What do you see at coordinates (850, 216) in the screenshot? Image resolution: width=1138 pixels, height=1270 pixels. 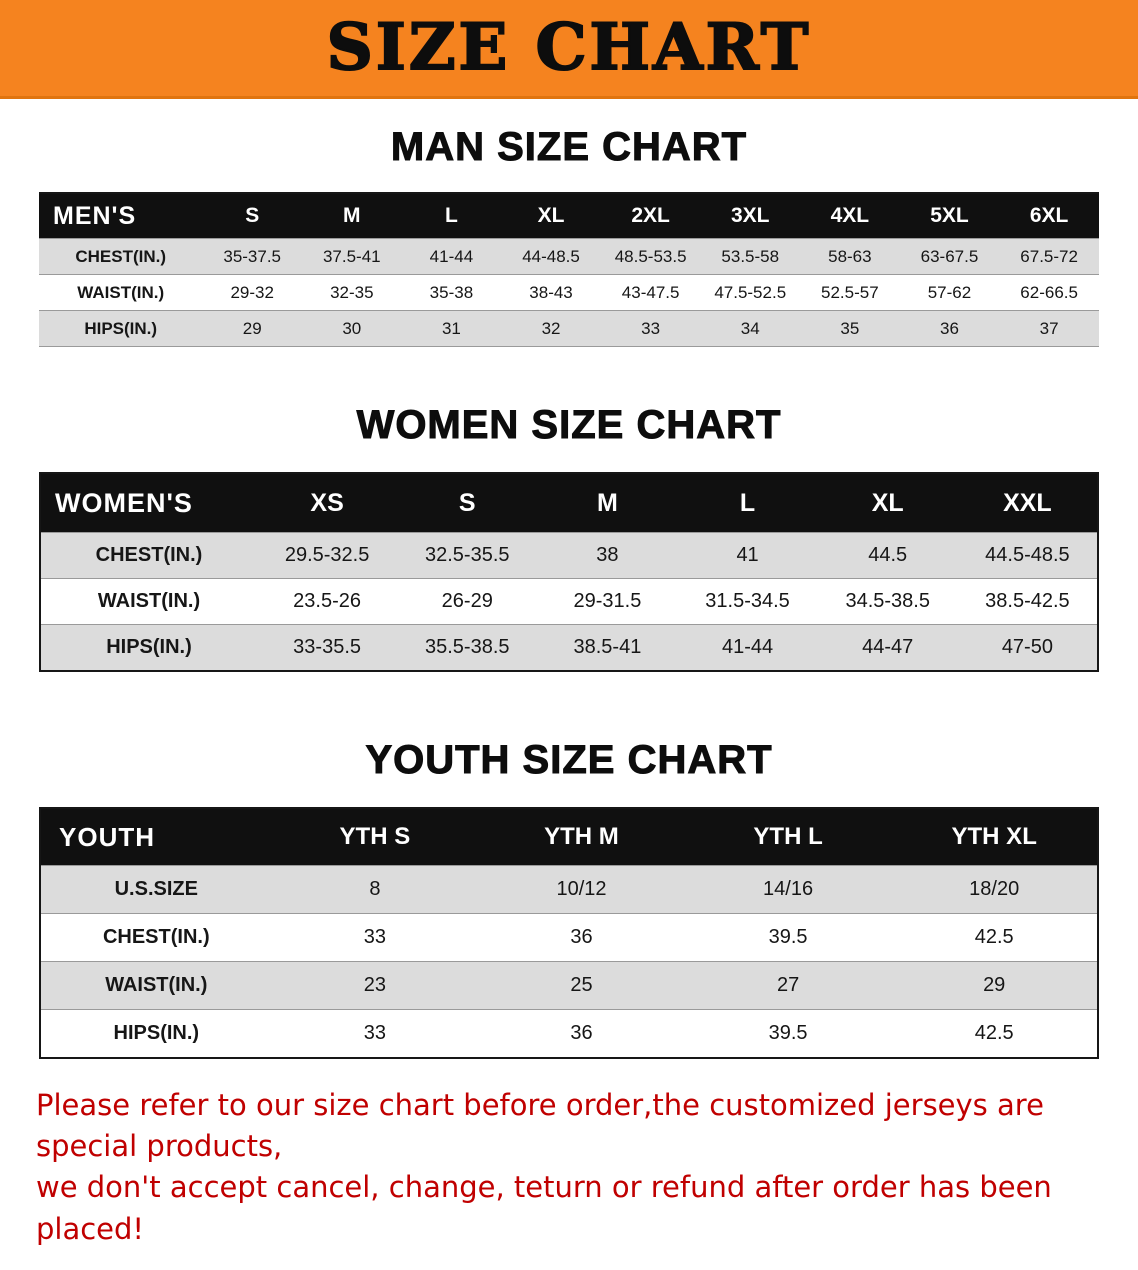 I see `size-column-header: 4XL` at bounding box center [850, 216].